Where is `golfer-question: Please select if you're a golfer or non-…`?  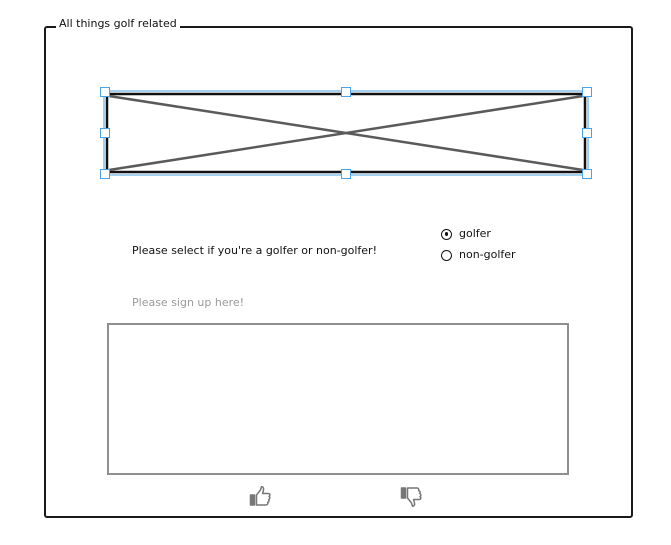
golfer-question: Please select if you're a golfer or non-… is located at coordinates (254, 250).